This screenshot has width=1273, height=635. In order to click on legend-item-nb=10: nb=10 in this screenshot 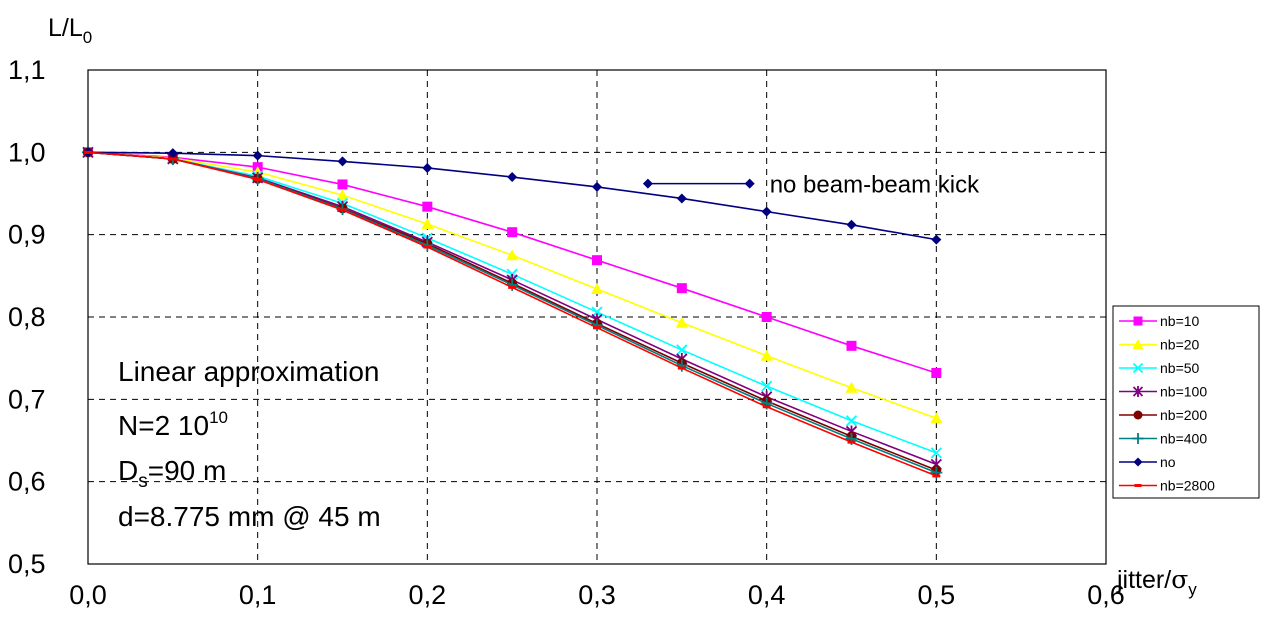, I will do `click(1159, 321)`.